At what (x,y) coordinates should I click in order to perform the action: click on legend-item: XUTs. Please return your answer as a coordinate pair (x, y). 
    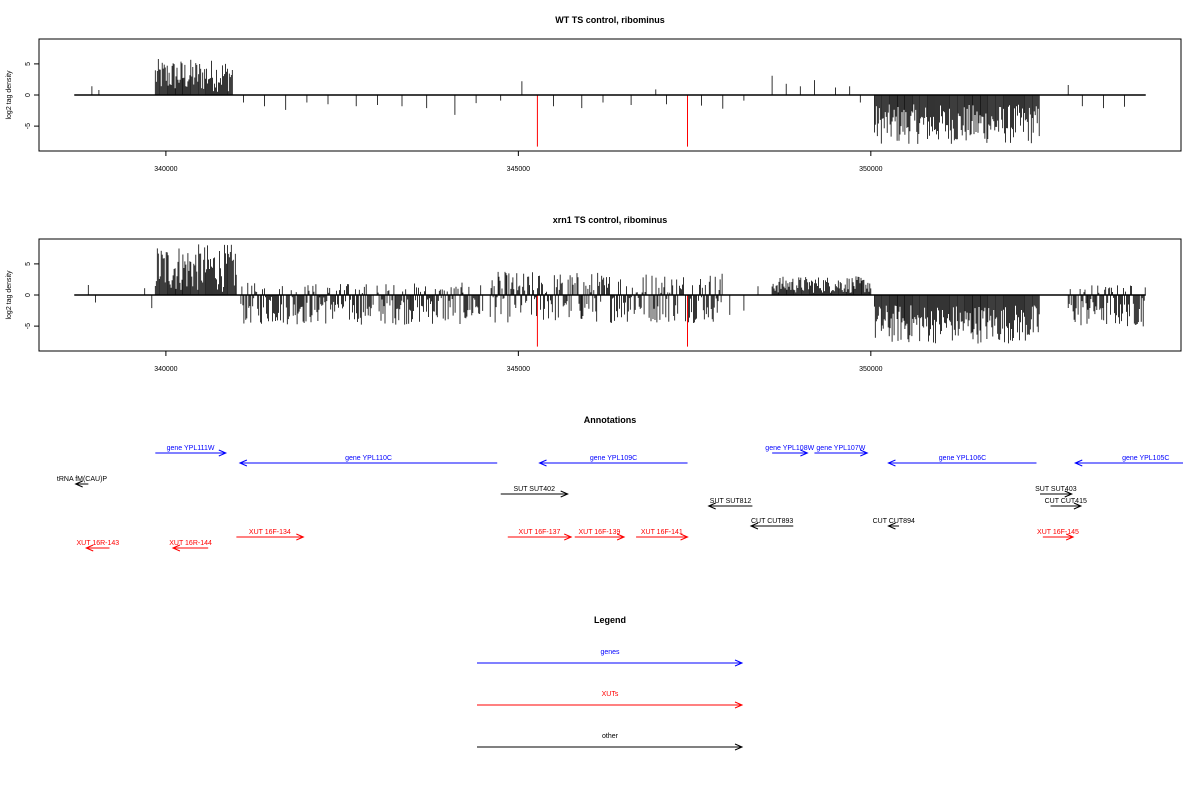
    Looking at the image, I should click on (610, 700).